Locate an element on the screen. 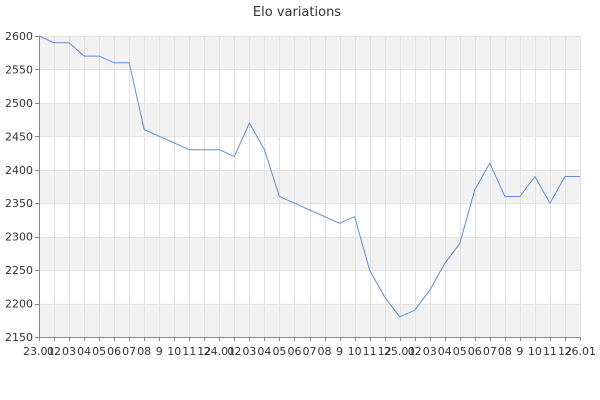  x-tick-label: 24.01 is located at coordinates (220, 351).